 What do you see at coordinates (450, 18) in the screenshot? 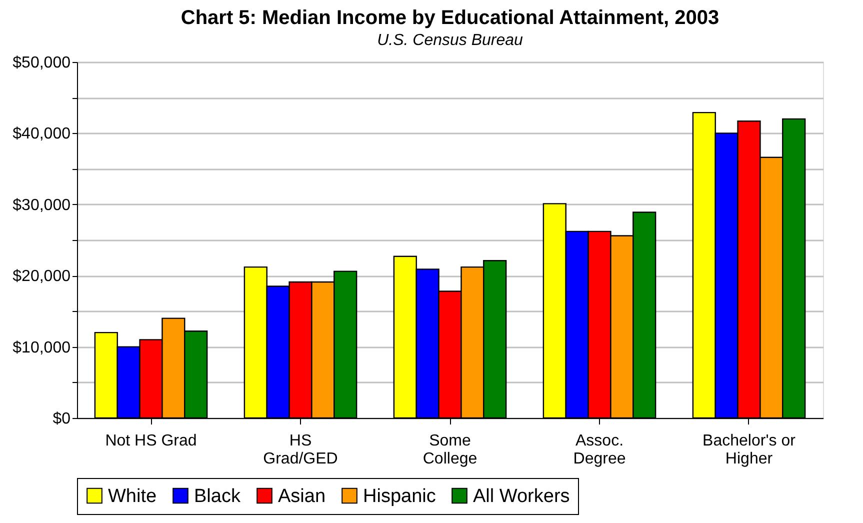
I see `chart-title: Chart 5: Median Income by Educational Attainment, 2003` at bounding box center [450, 18].